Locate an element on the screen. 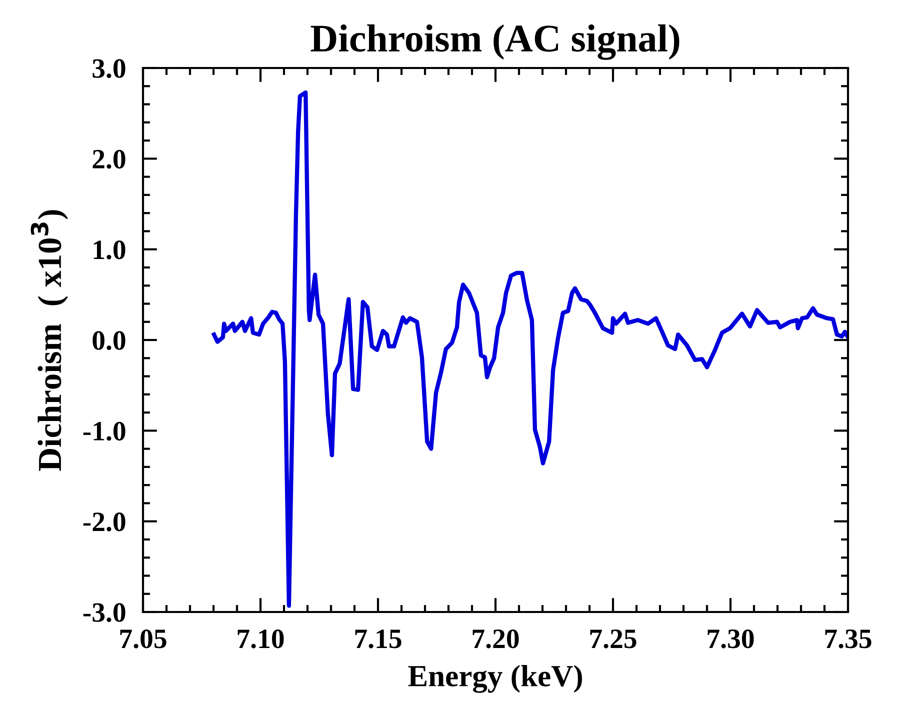 The height and width of the screenshot is (710, 899). y-tick-label: 1.0 is located at coordinates (110, 250).